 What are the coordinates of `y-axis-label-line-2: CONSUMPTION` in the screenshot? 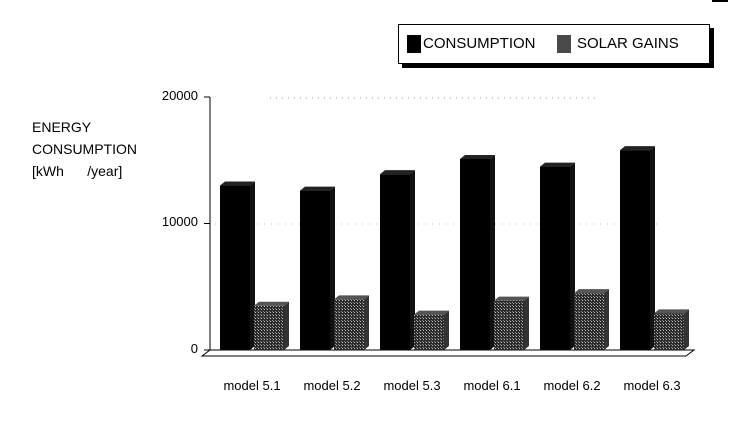 It's located at (84, 149).